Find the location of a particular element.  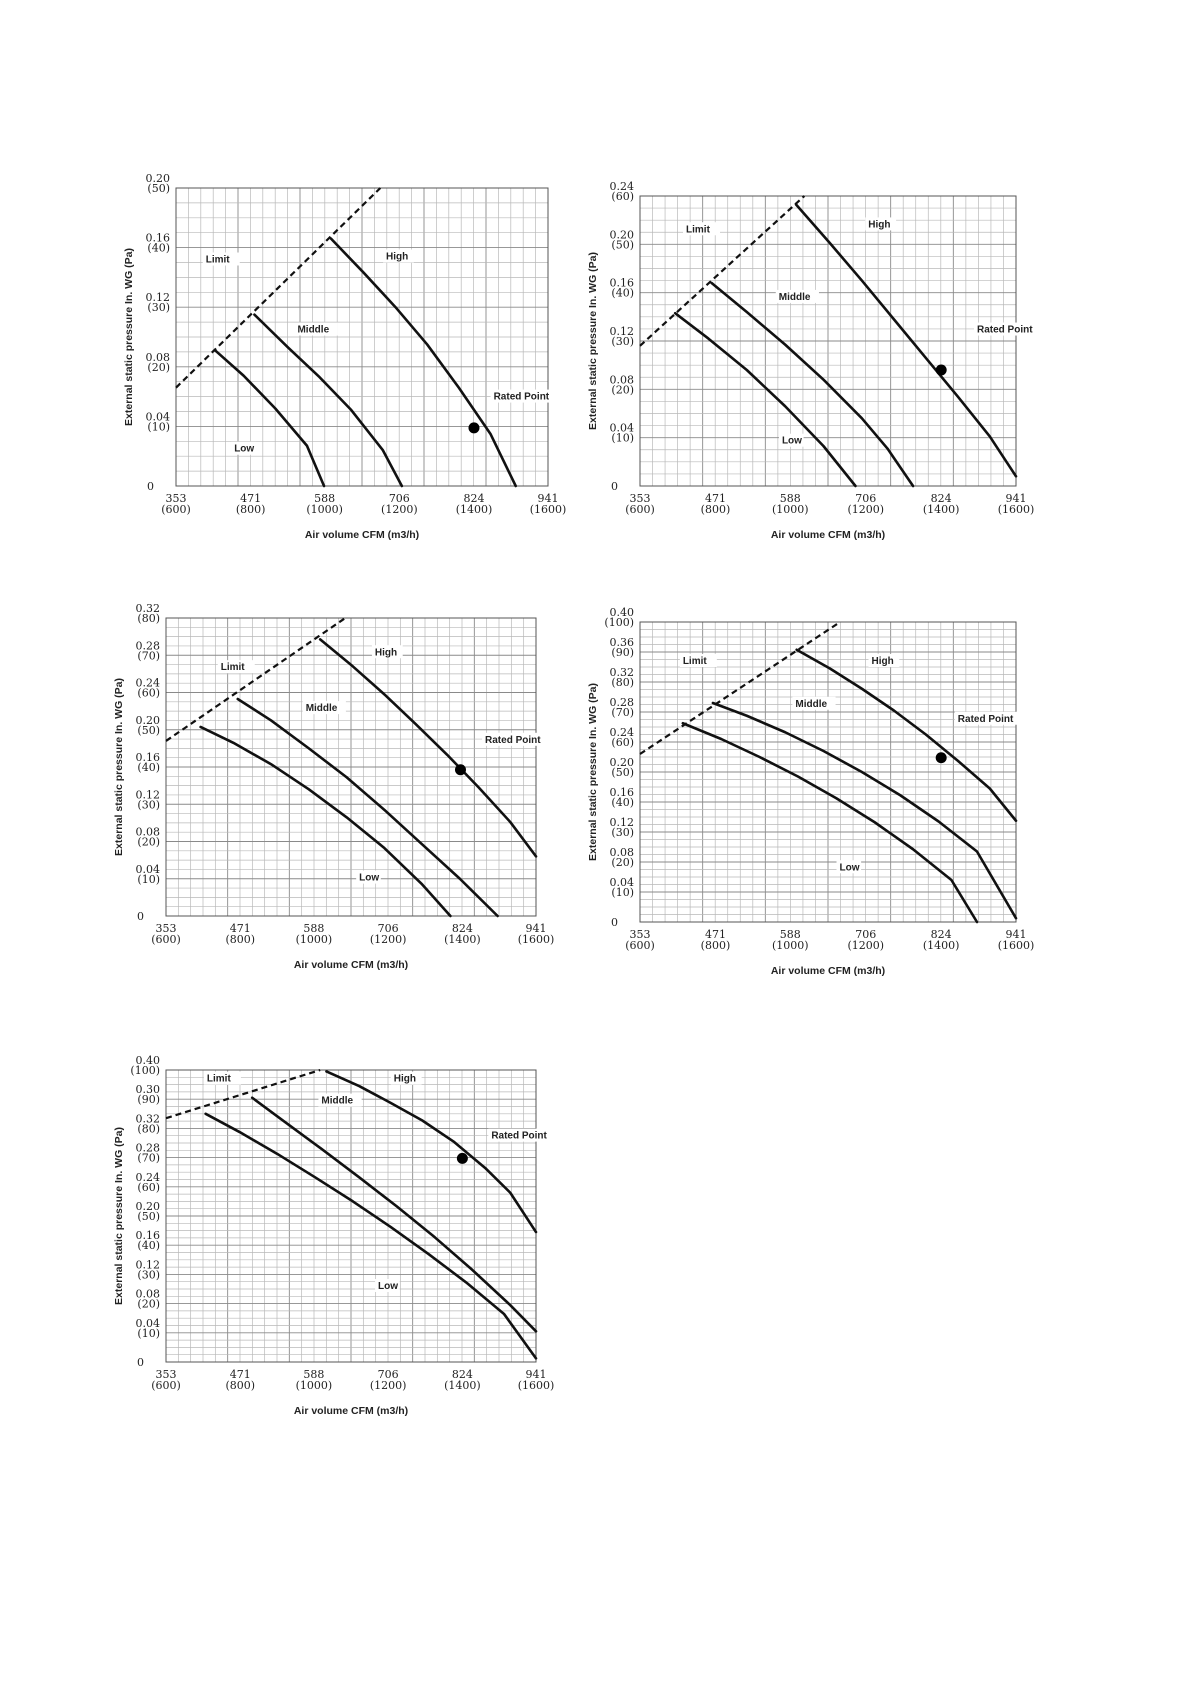

series-label-middle: Middle is located at coordinates (313, 330).